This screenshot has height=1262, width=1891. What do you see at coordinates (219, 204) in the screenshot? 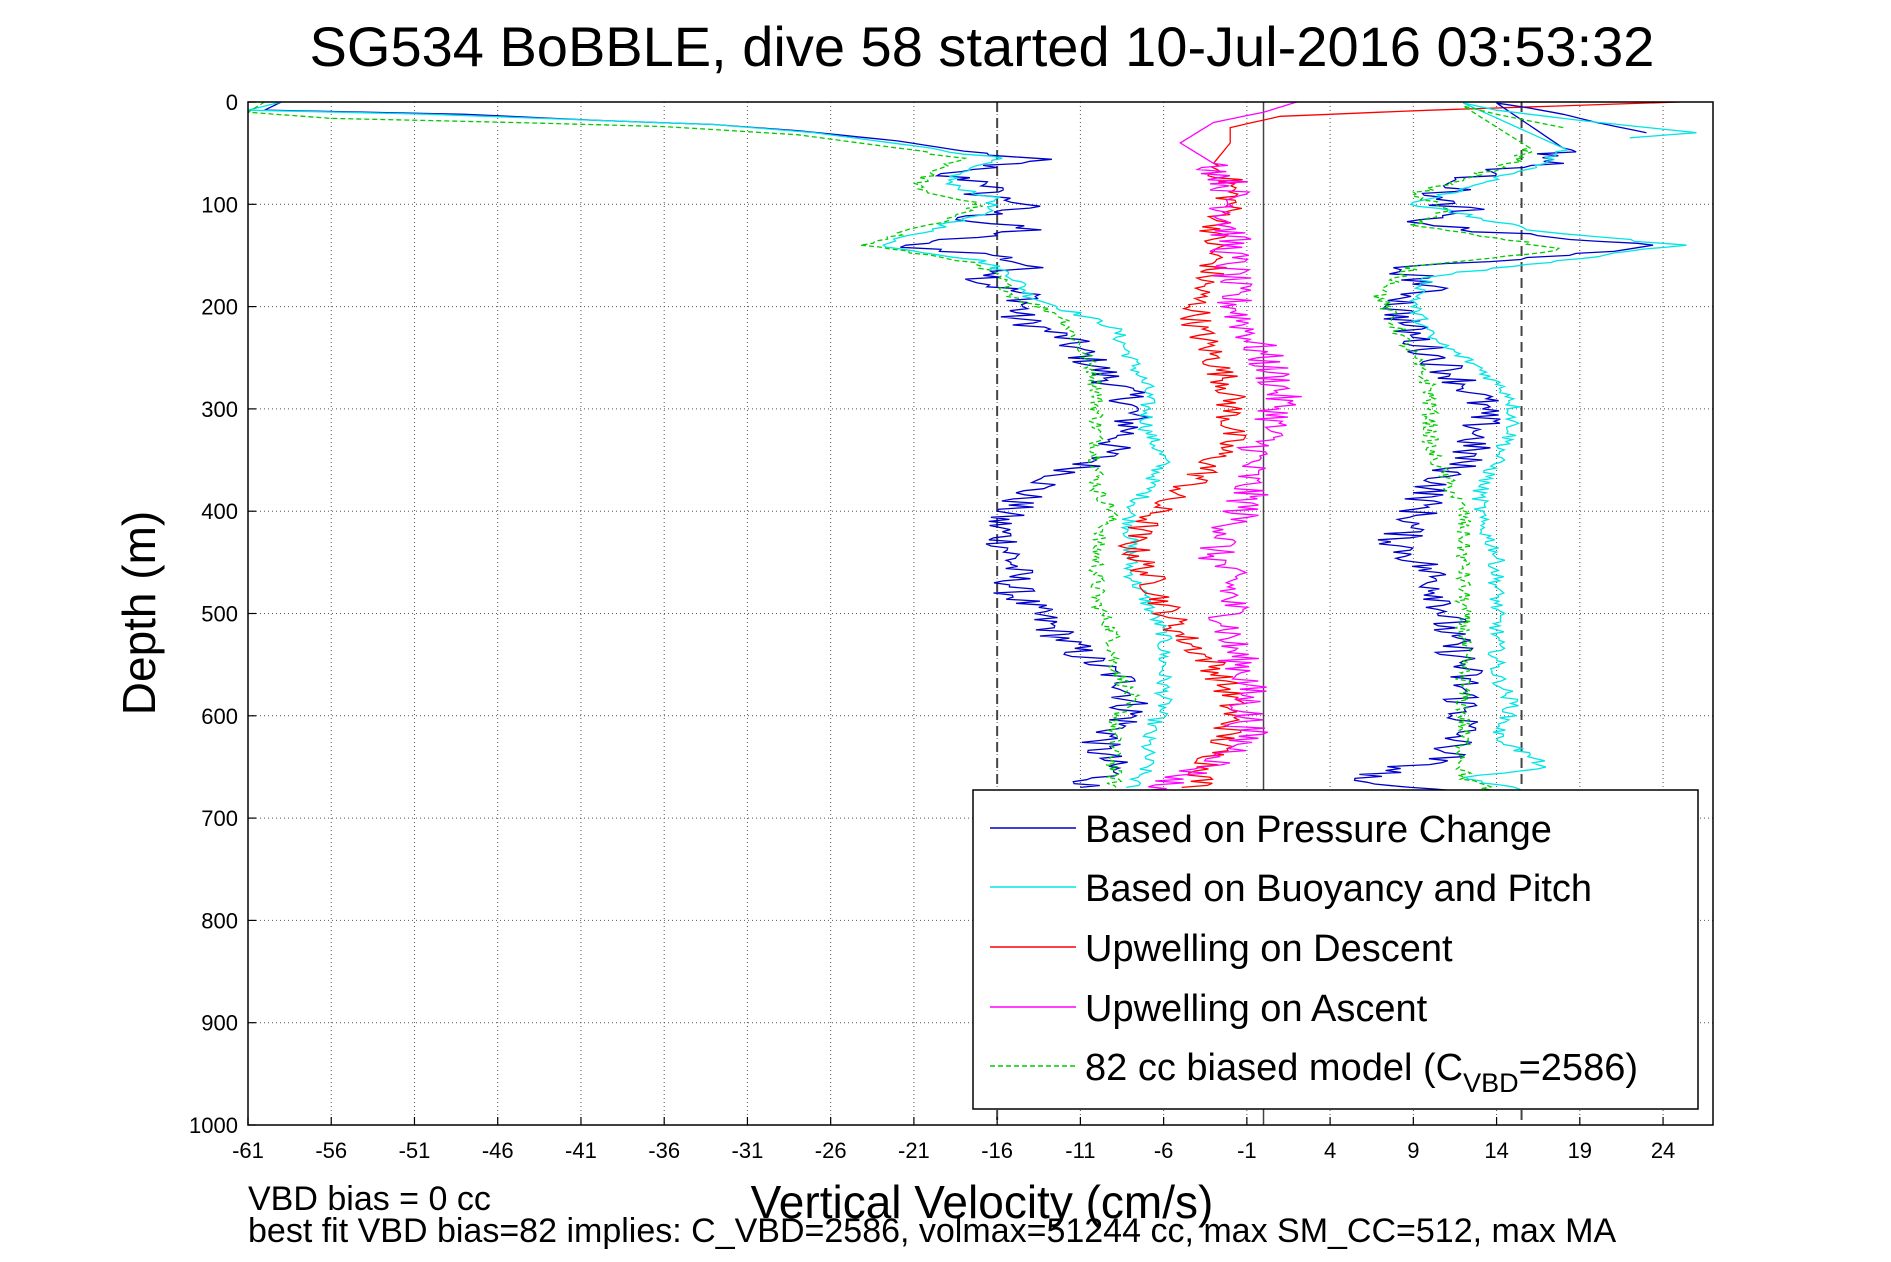
I see `y-tick-label: 100` at bounding box center [219, 204].